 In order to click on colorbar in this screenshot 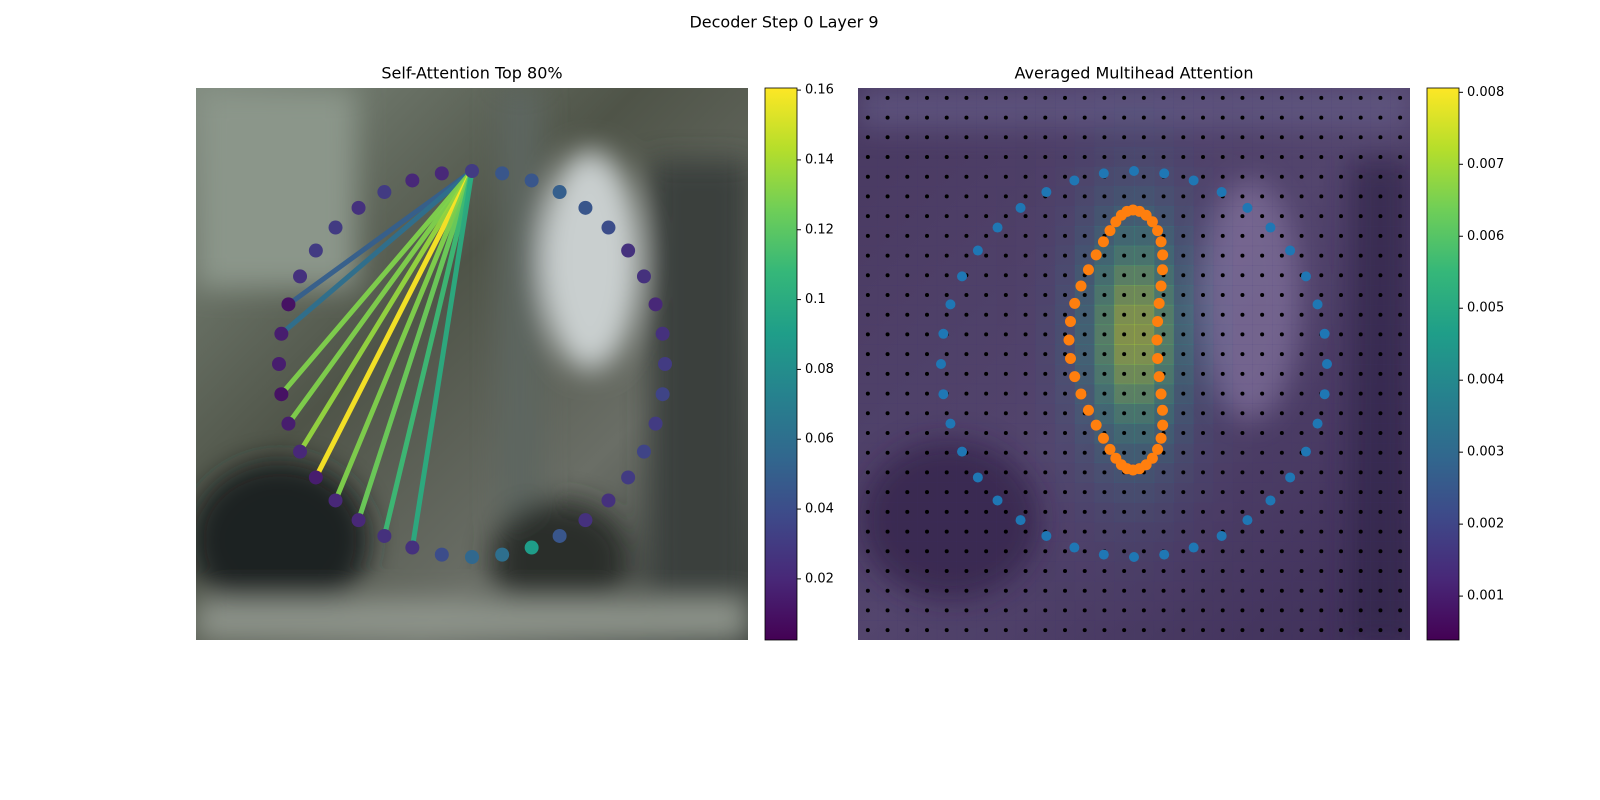, I will do `click(781, 364)`.